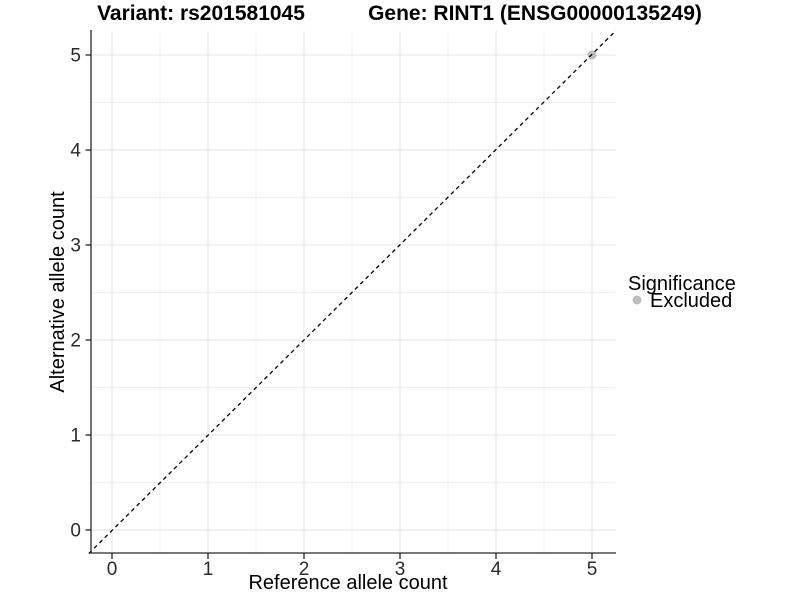 The height and width of the screenshot is (600, 800). I want to click on x-tick-label: 4, so click(496, 569).